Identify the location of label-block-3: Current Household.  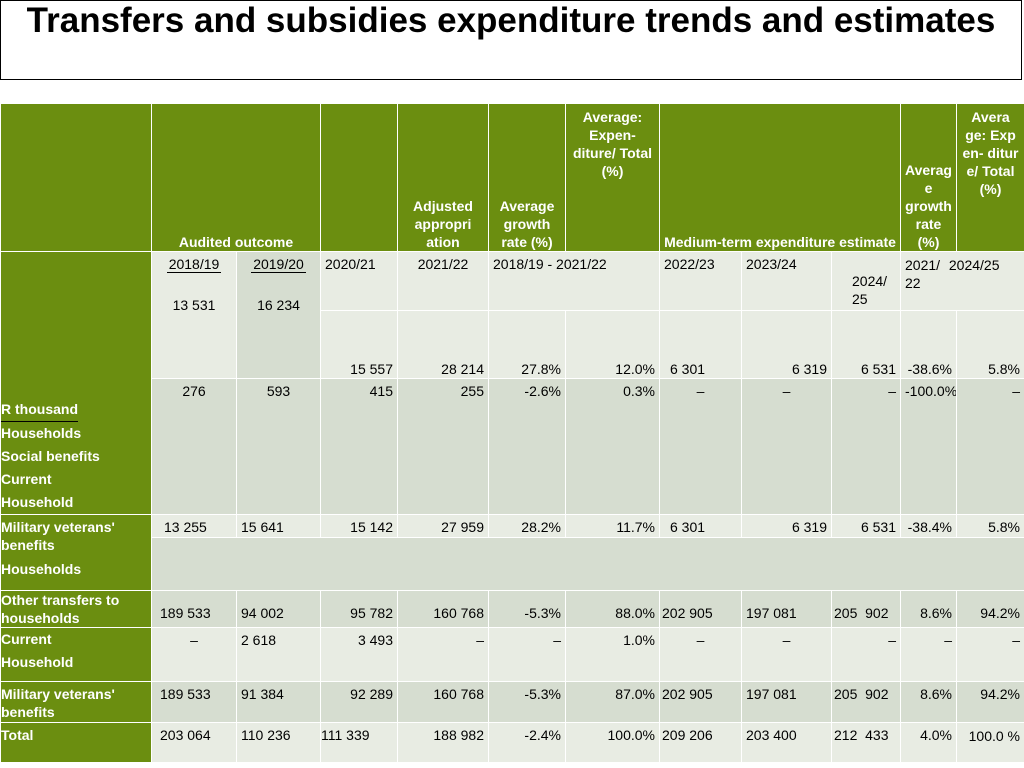
(76, 654).